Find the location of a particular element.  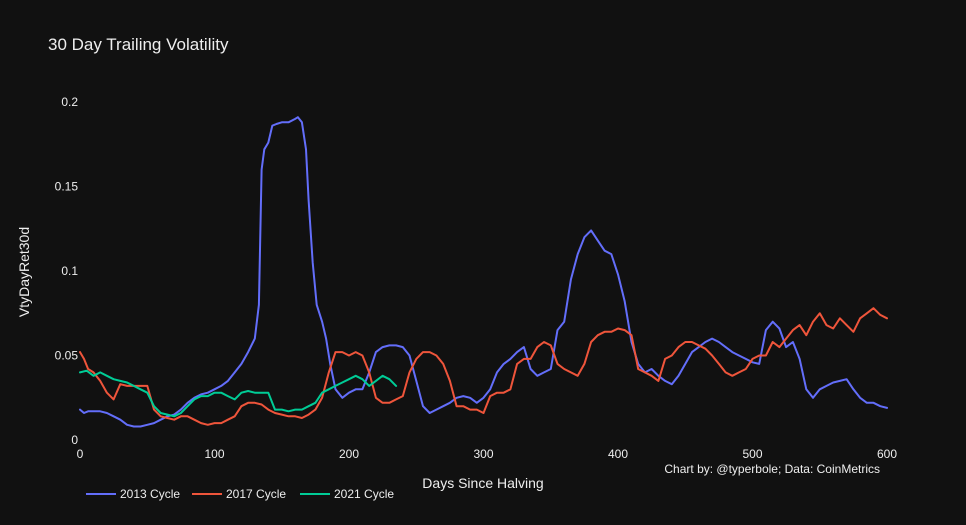

y-axis-title: VtyDayRet30d is located at coordinates (24, 272).